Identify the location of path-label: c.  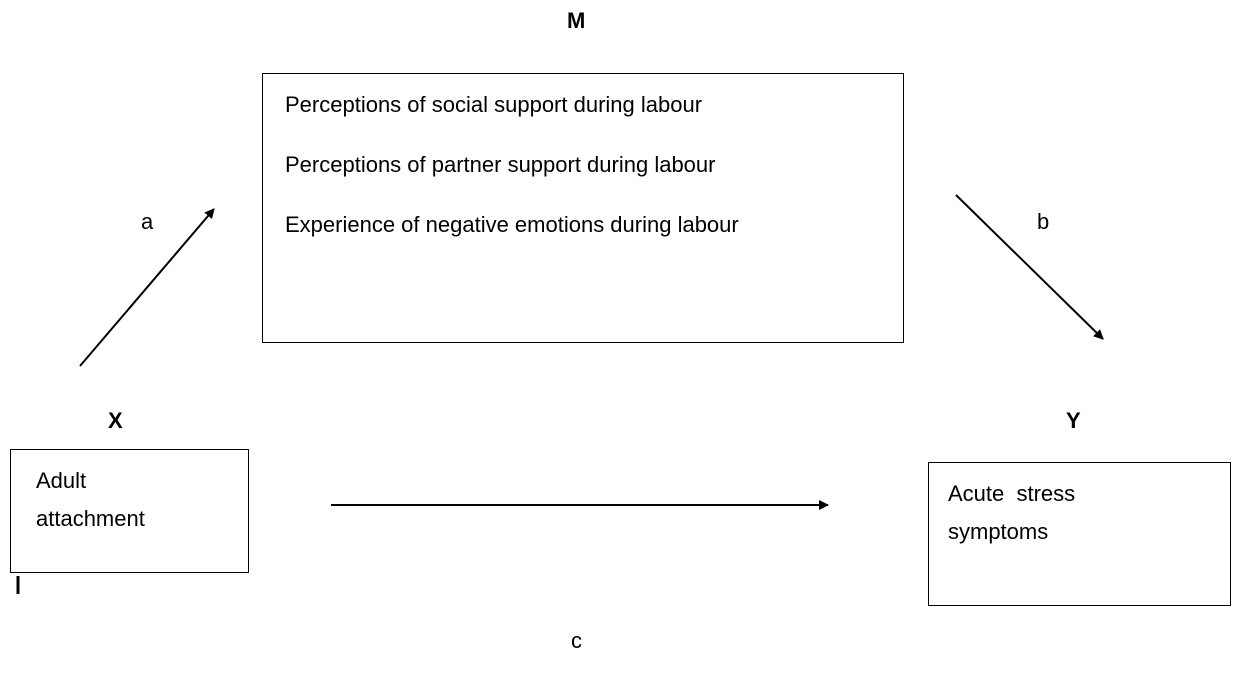
(576, 640).